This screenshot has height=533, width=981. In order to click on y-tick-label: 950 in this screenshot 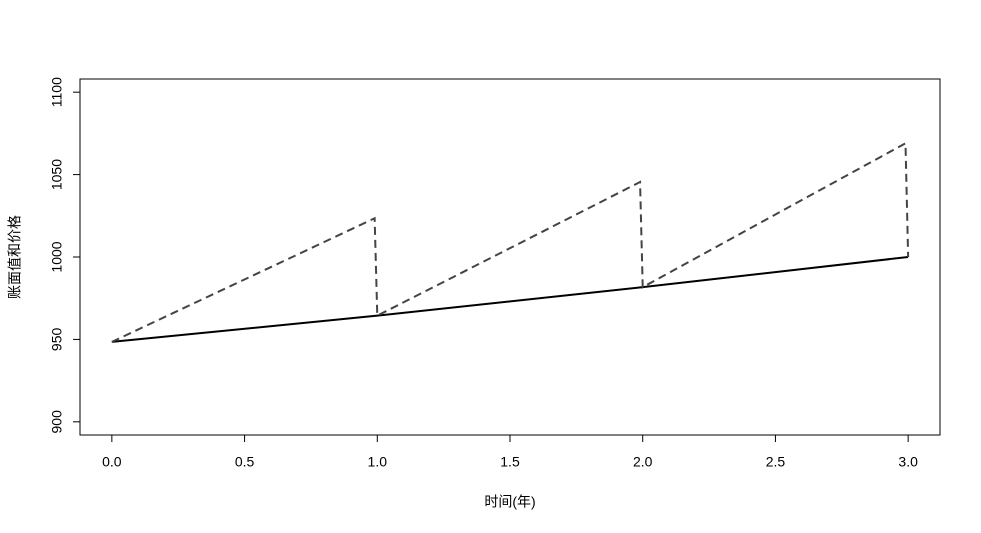, I will do `click(57, 340)`.